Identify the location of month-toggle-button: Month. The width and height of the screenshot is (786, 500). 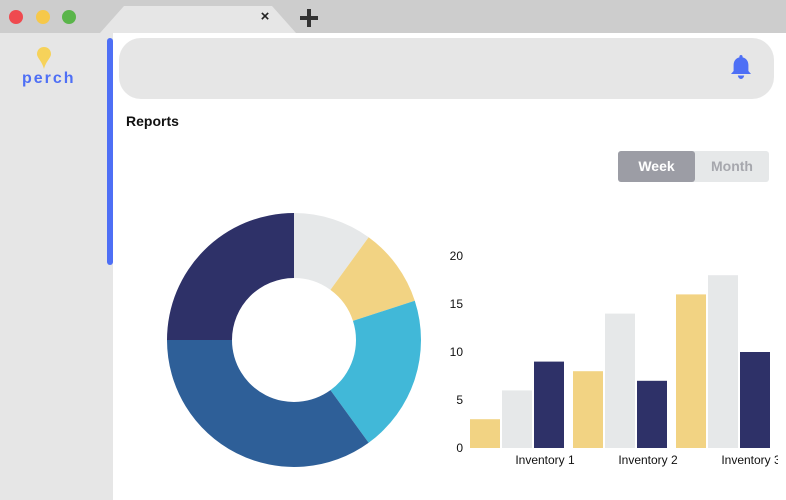
(732, 166).